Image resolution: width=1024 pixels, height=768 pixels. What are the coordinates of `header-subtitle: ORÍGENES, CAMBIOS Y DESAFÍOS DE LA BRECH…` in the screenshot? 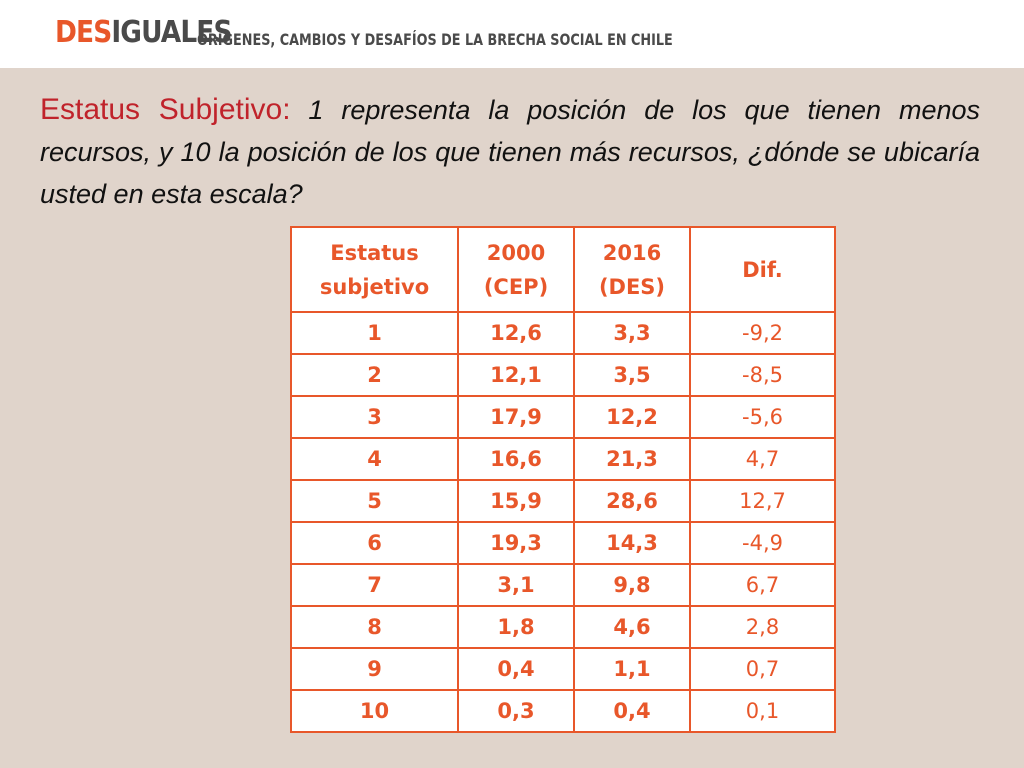 It's located at (435, 39).